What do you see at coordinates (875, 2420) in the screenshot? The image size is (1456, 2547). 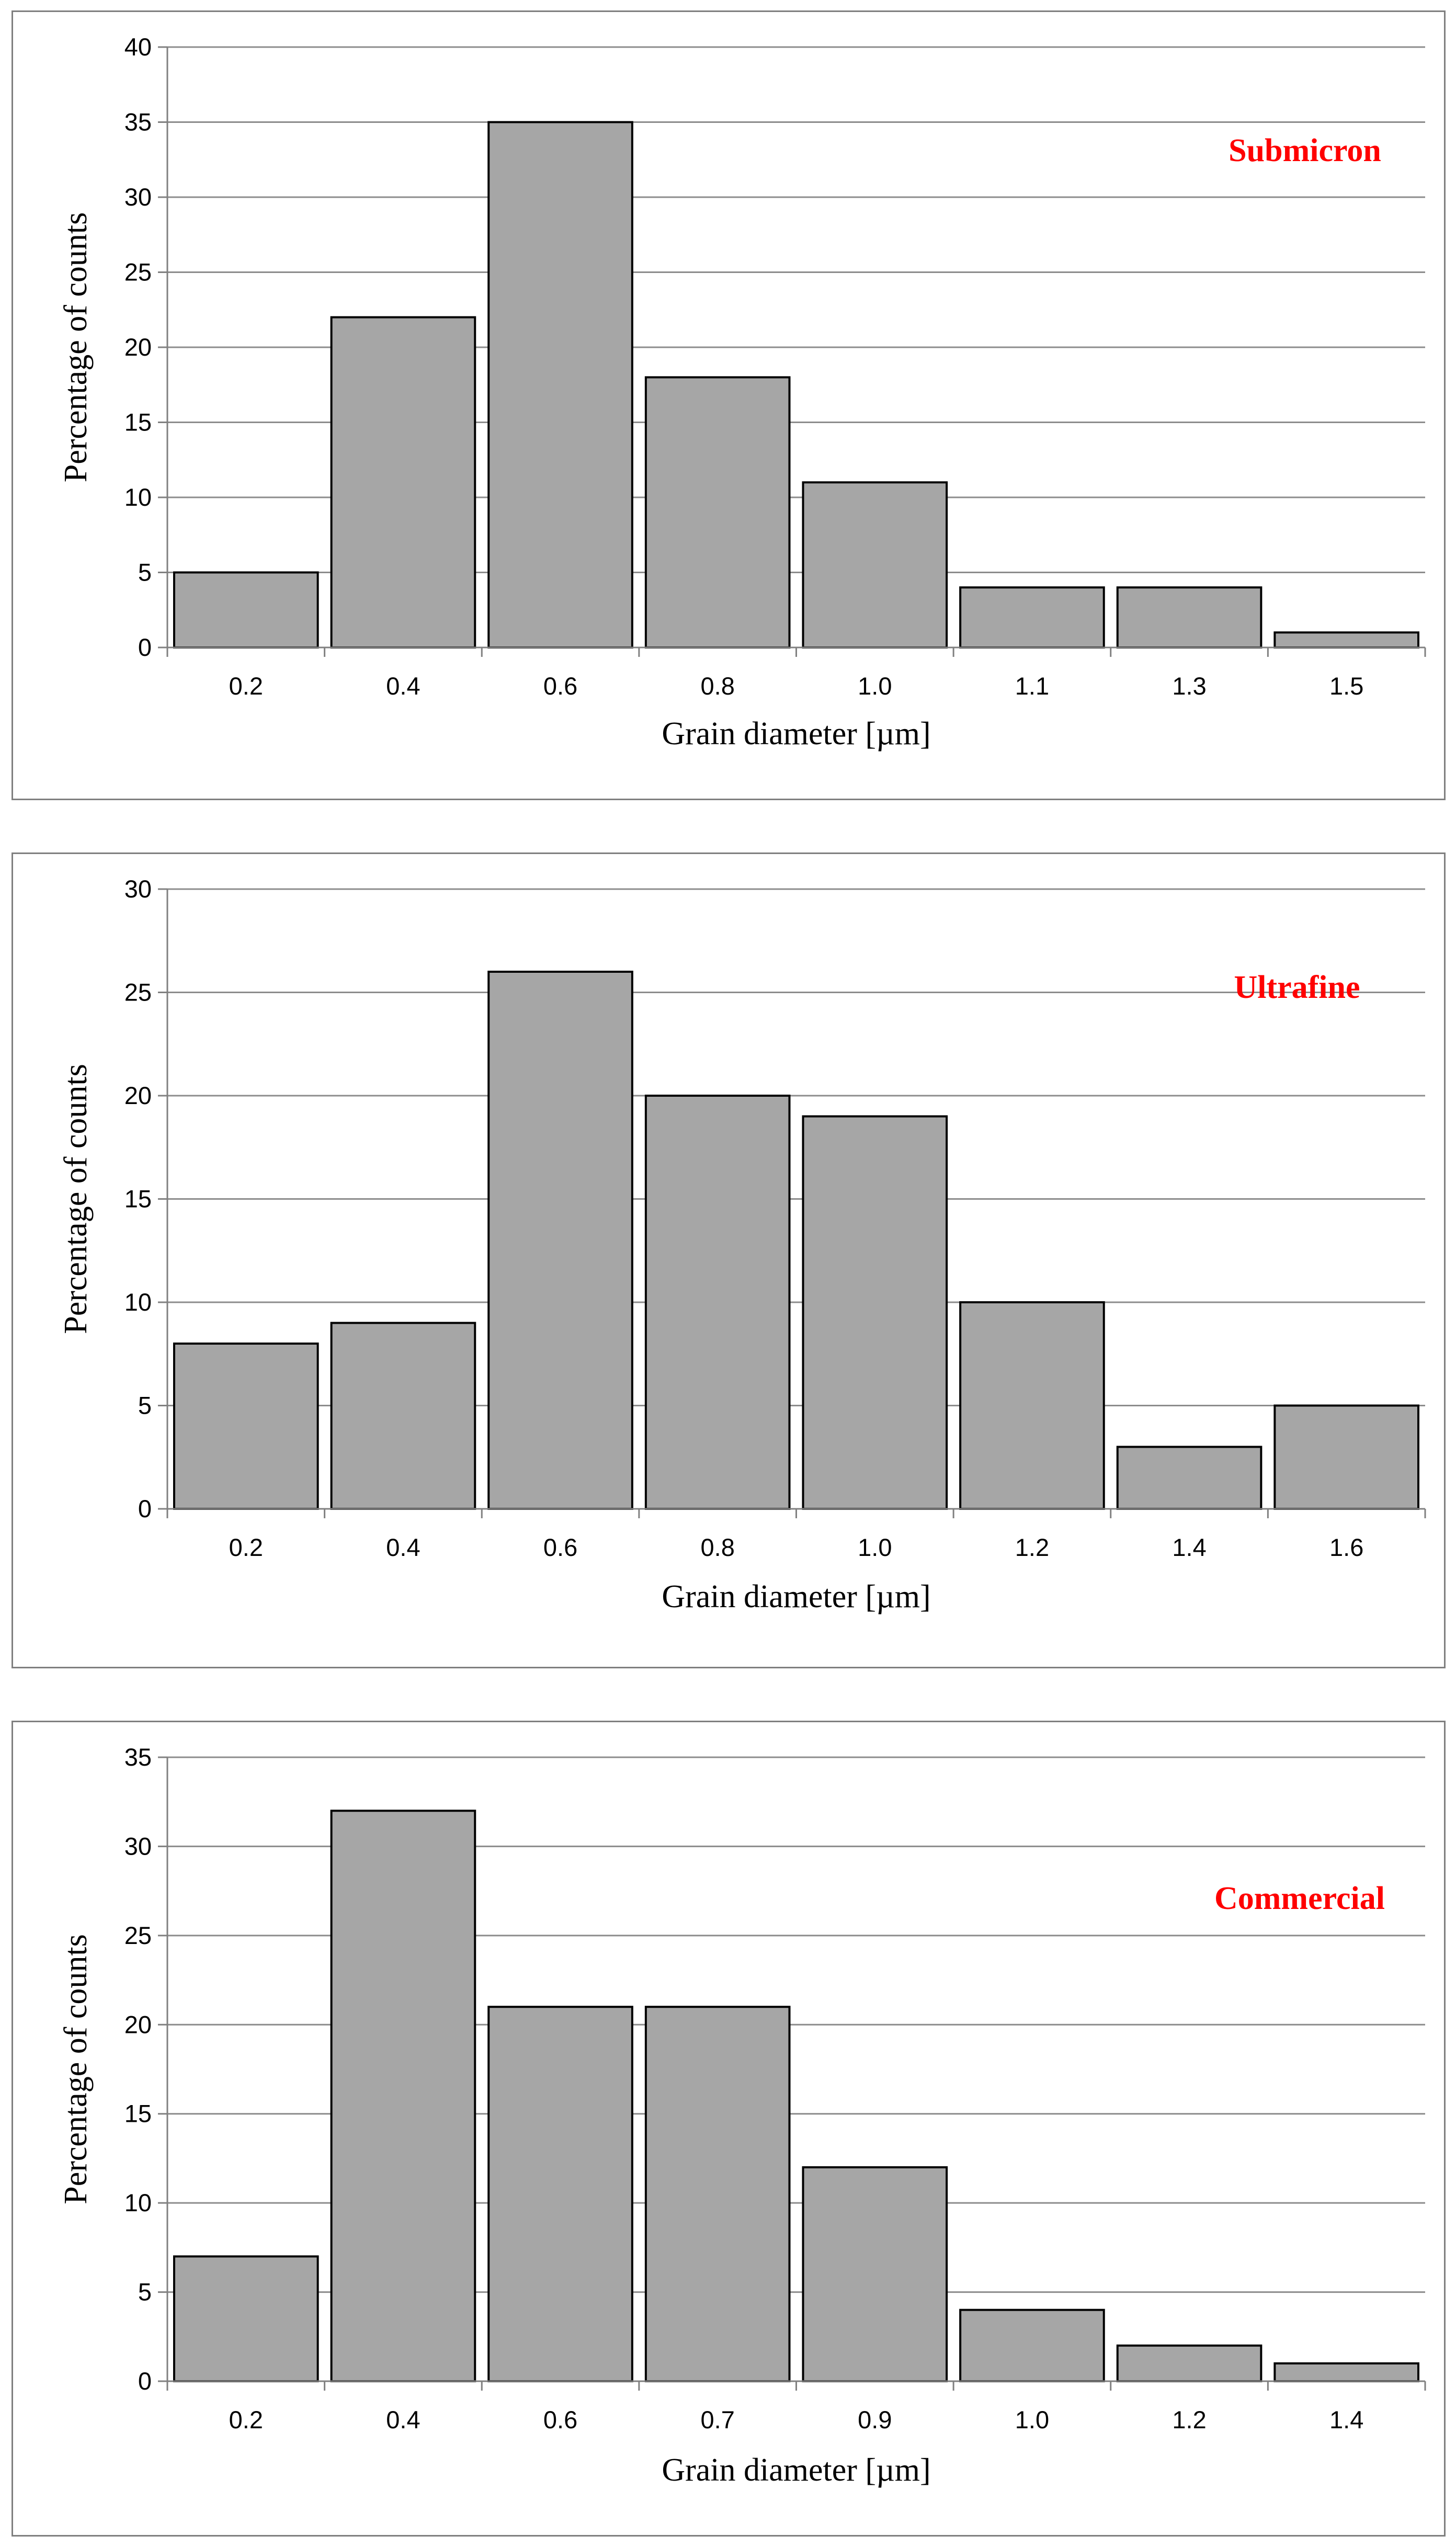 I see `x-tick-label: 0.9` at bounding box center [875, 2420].